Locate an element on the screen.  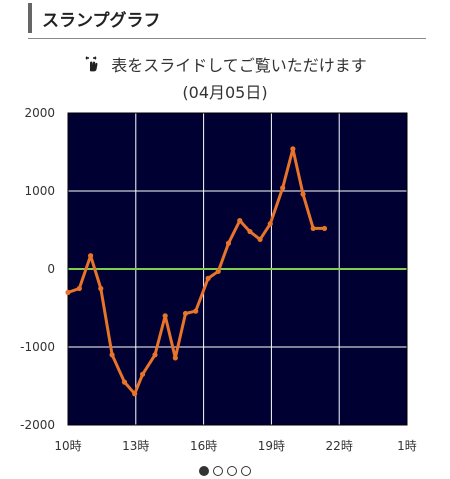
x-tick-label: 13時 is located at coordinates (135, 446).